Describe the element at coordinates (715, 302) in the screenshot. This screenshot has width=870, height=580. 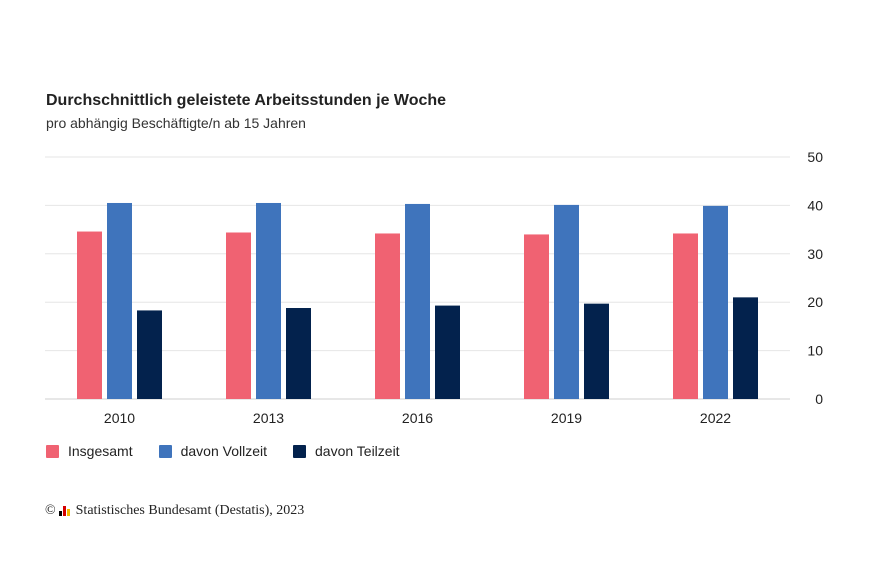
I see `bar: davon Vollzeit 2022: 39.9` at that location.